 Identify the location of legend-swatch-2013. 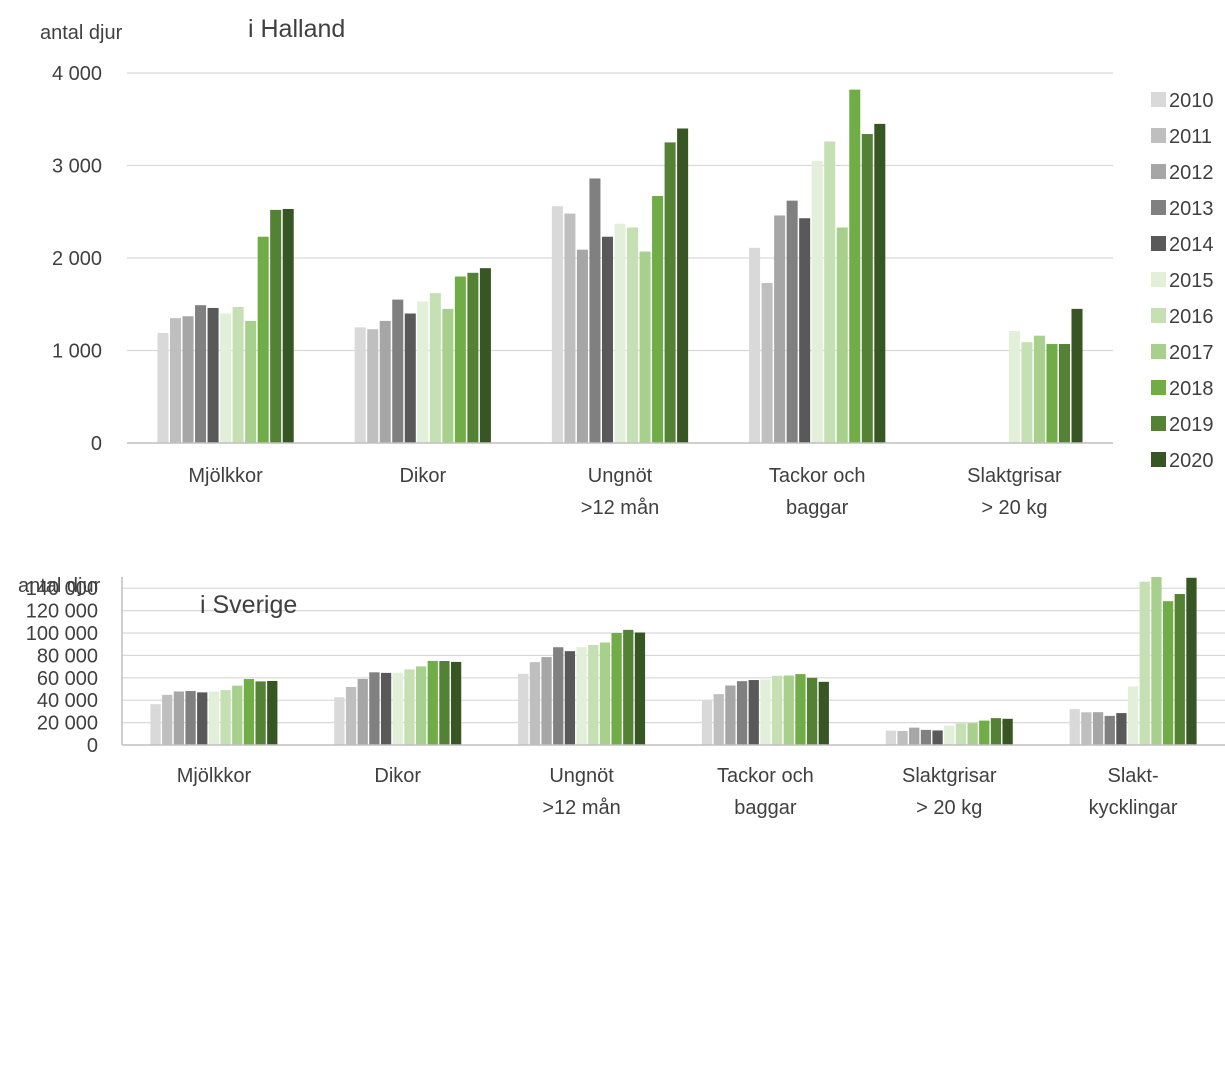
(1158, 207).